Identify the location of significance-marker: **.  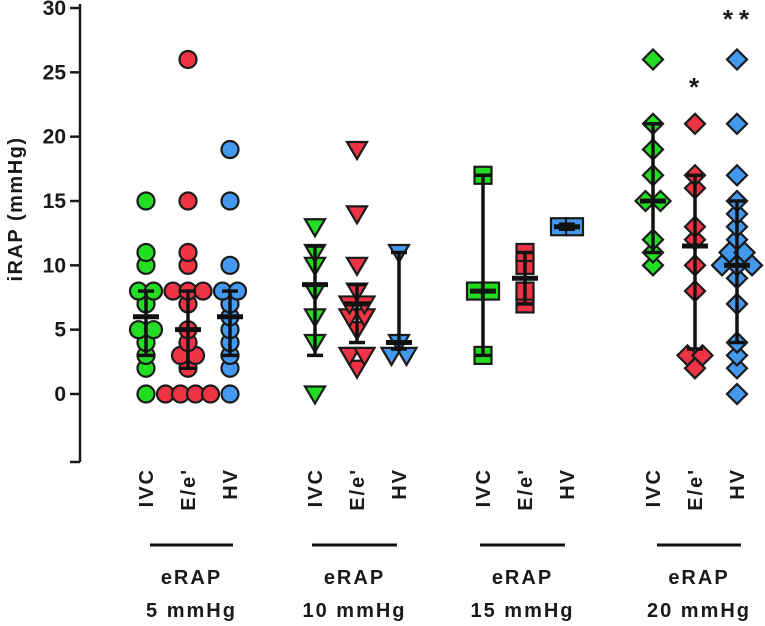
(739, 19).